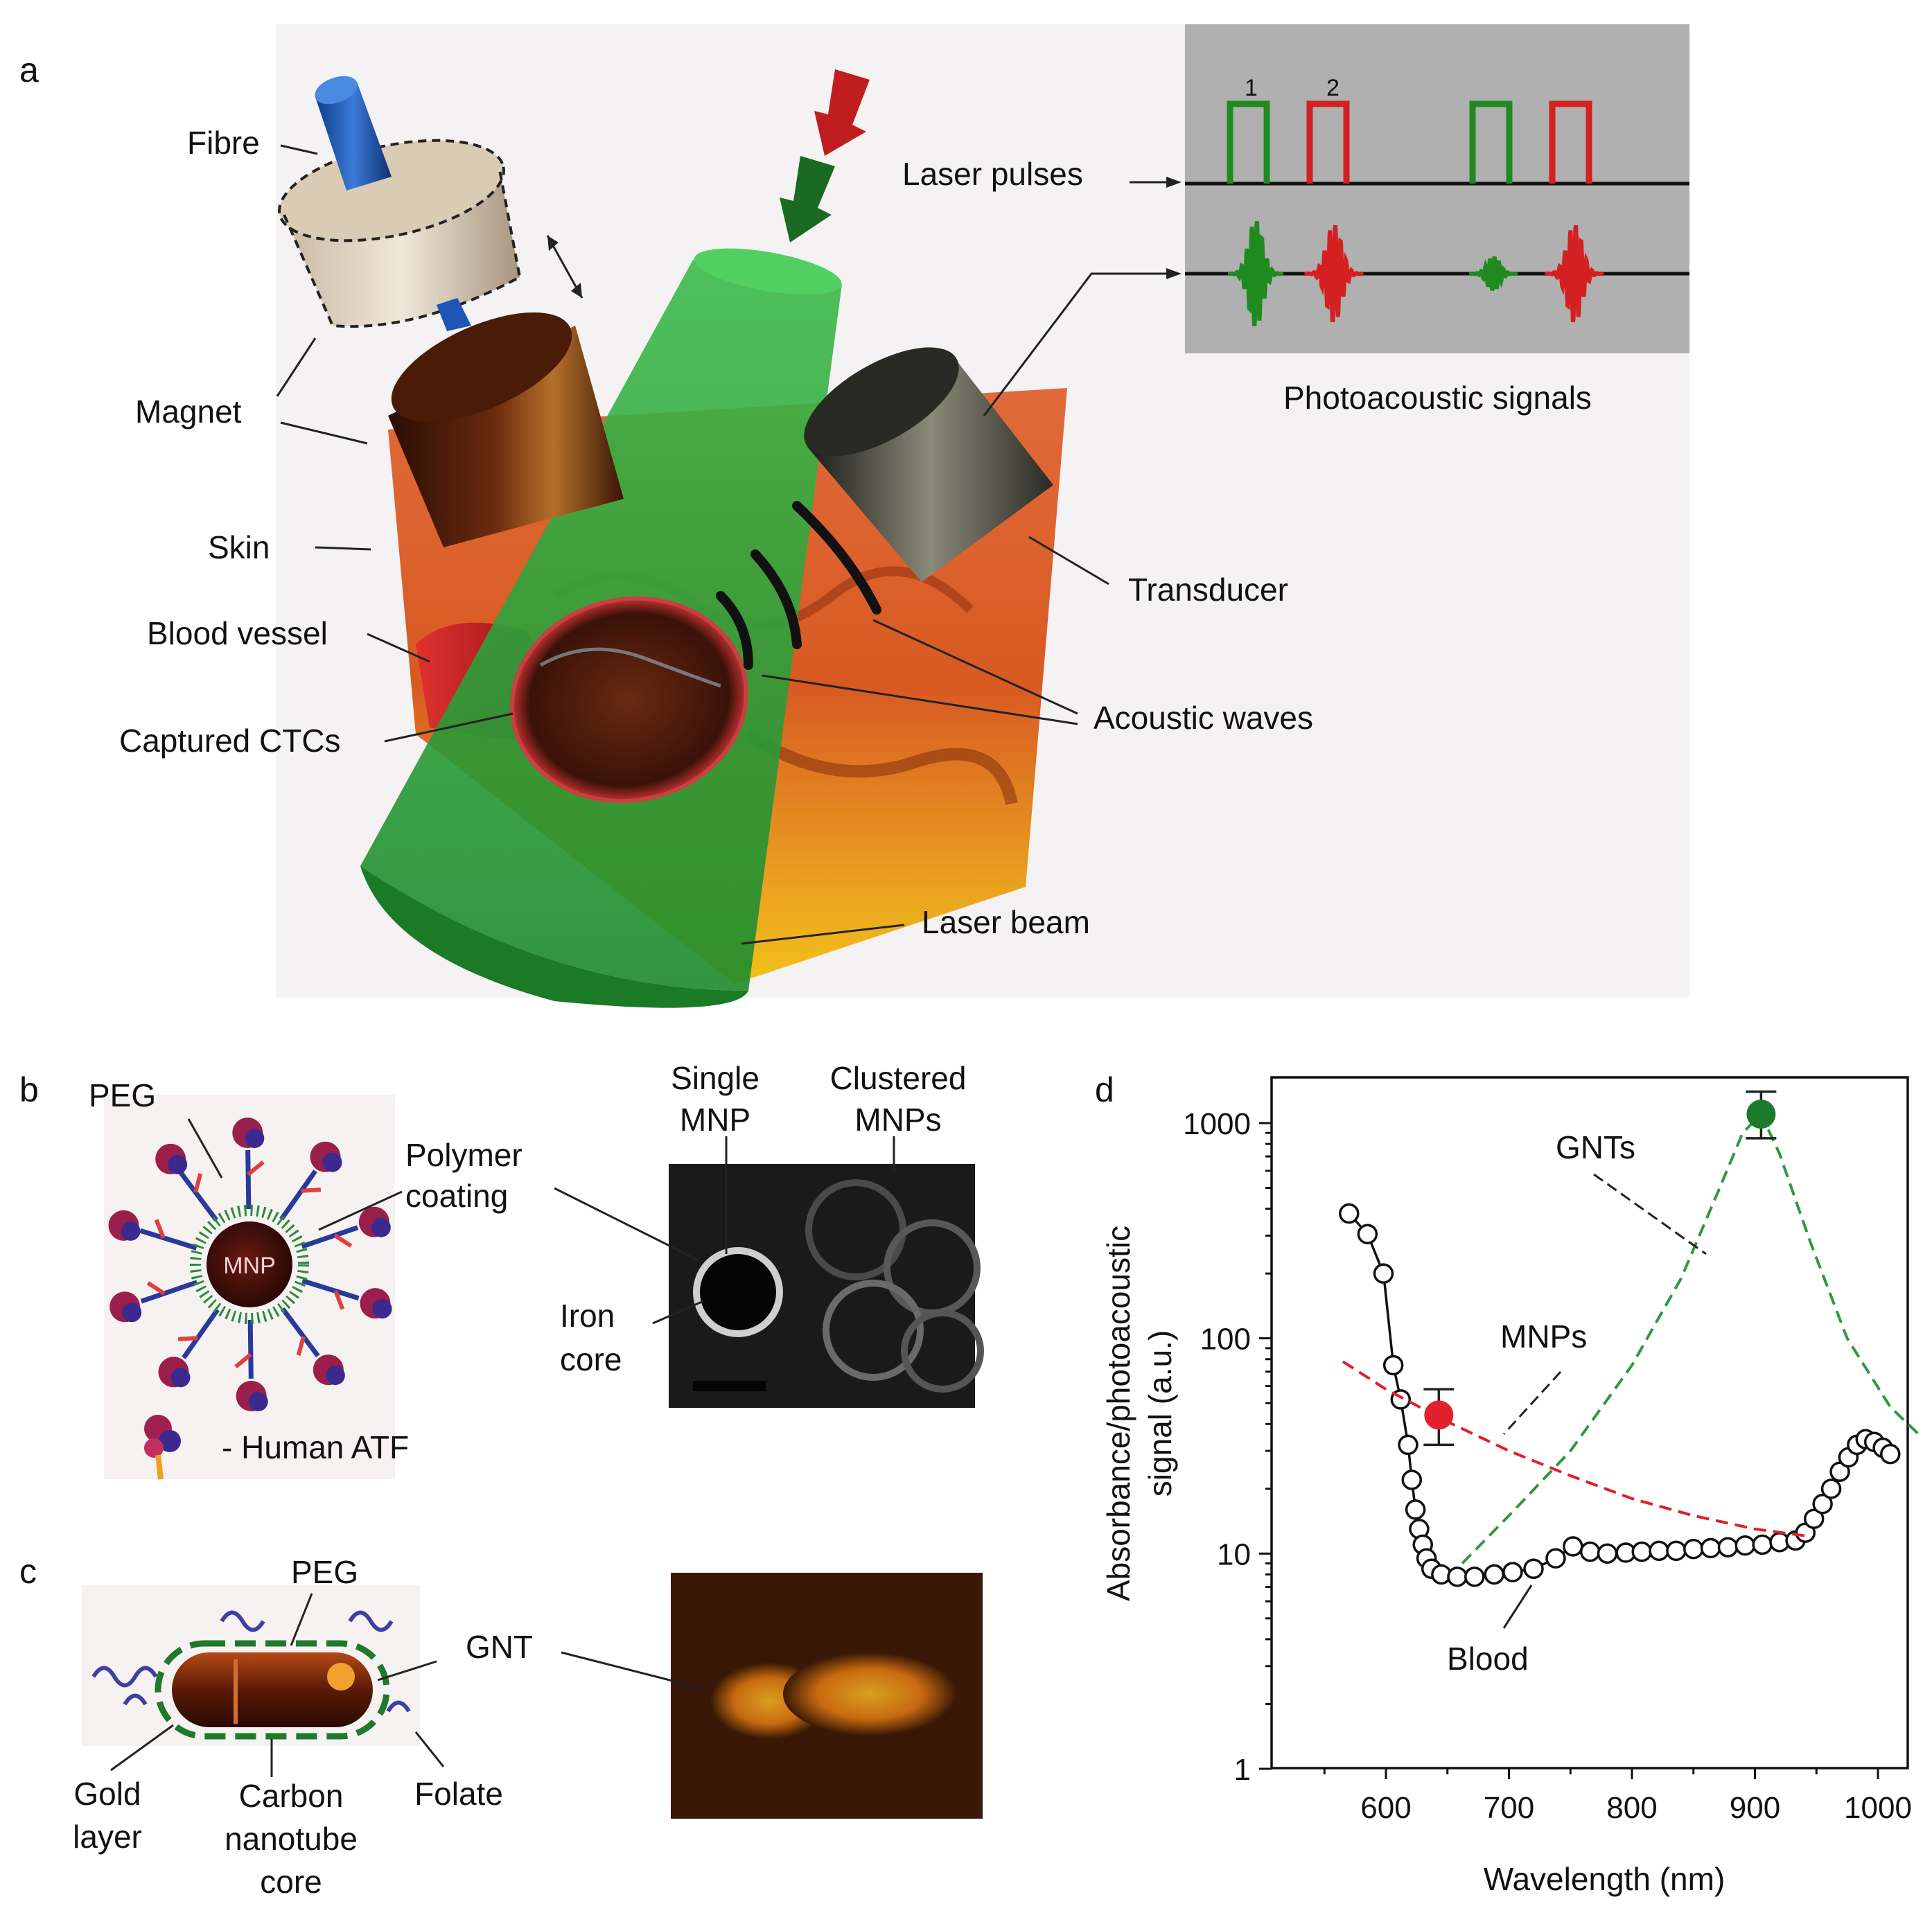 The height and width of the screenshot is (1924, 1932). What do you see at coordinates (1386, 1808) in the screenshot?
I see `x-tick-label: 600` at bounding box center [1386, 1808].